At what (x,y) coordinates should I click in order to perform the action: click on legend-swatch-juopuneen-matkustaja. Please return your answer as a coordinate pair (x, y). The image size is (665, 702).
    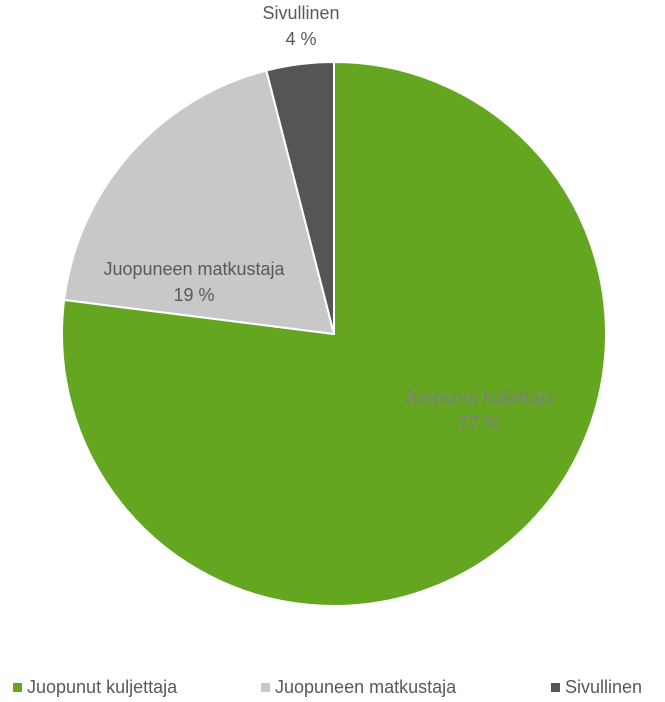
    Looking at the image, I should click on (265, 687).